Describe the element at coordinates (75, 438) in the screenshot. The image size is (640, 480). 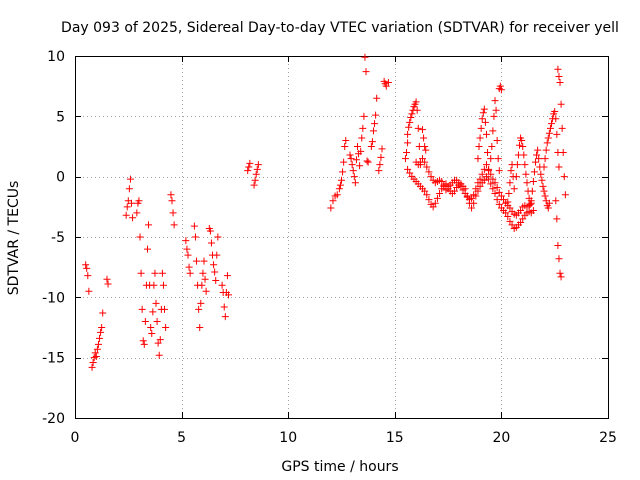
I see `x-tick-label: 0` at that location.